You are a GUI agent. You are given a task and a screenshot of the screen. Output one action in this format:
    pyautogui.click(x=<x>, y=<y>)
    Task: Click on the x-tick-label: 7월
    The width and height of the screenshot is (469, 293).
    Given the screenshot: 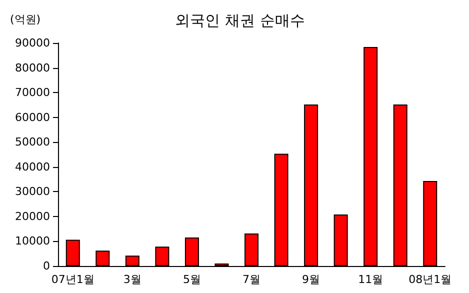 What is the action you would take?
    pyautogui.click(x=251, y=279)
    